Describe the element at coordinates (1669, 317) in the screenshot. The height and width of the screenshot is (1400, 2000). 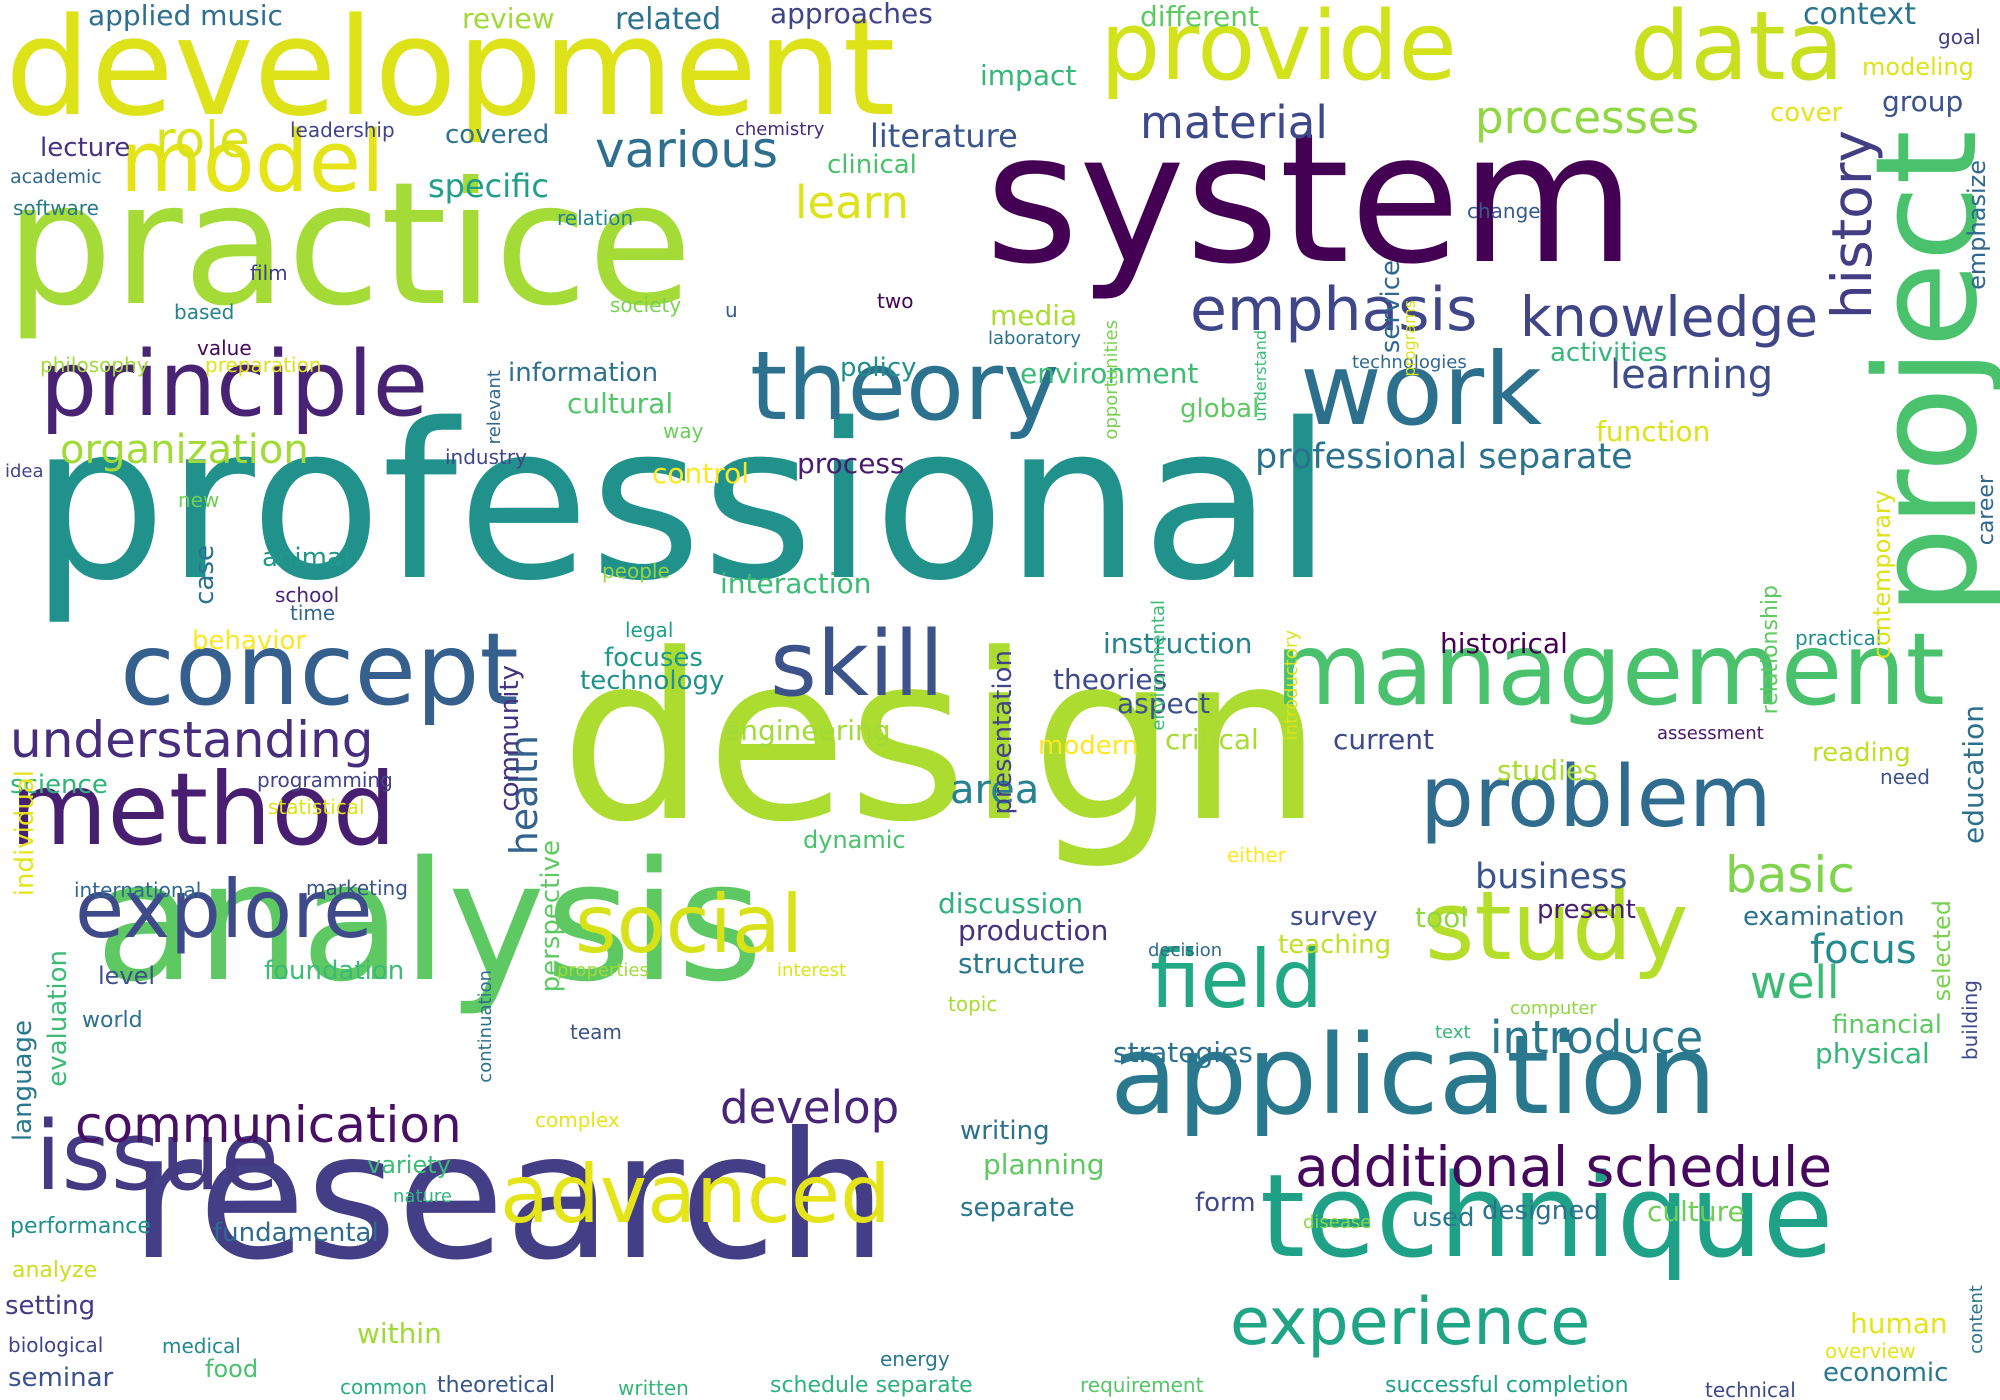
I see `word-knowledge: knowledge` at that location.